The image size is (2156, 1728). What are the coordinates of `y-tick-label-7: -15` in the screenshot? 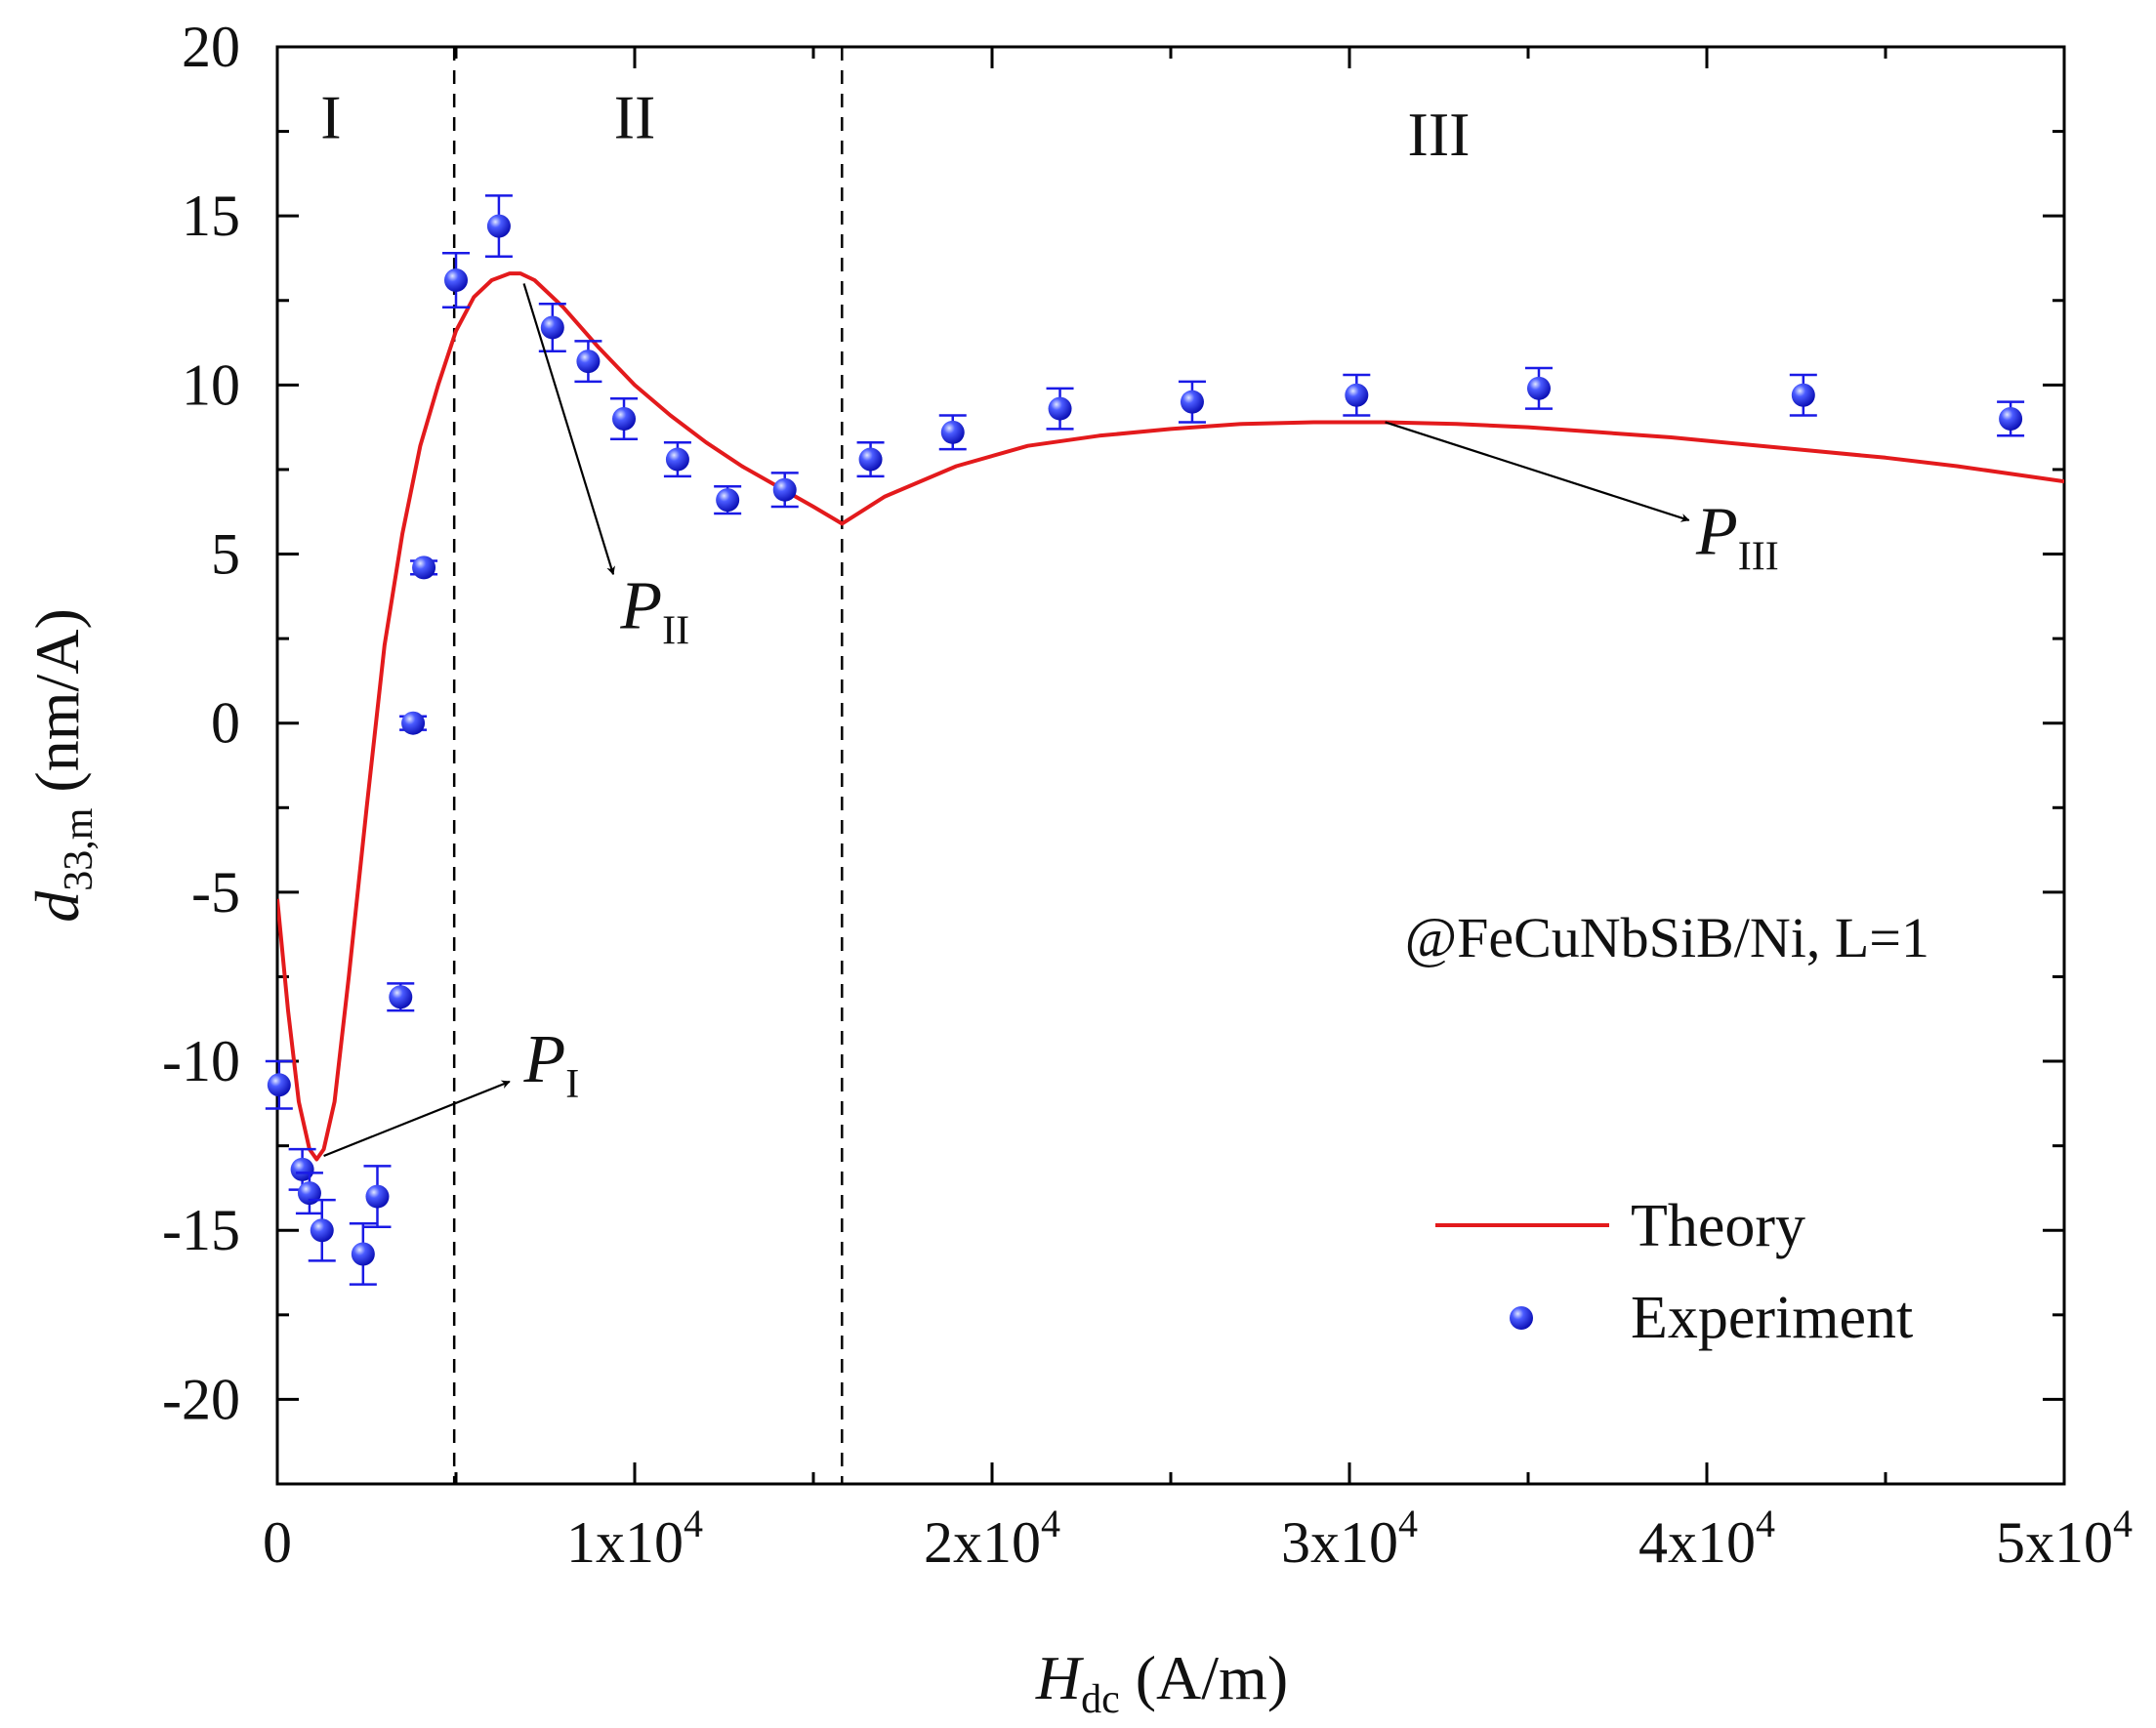 It's located at (201, 1230).